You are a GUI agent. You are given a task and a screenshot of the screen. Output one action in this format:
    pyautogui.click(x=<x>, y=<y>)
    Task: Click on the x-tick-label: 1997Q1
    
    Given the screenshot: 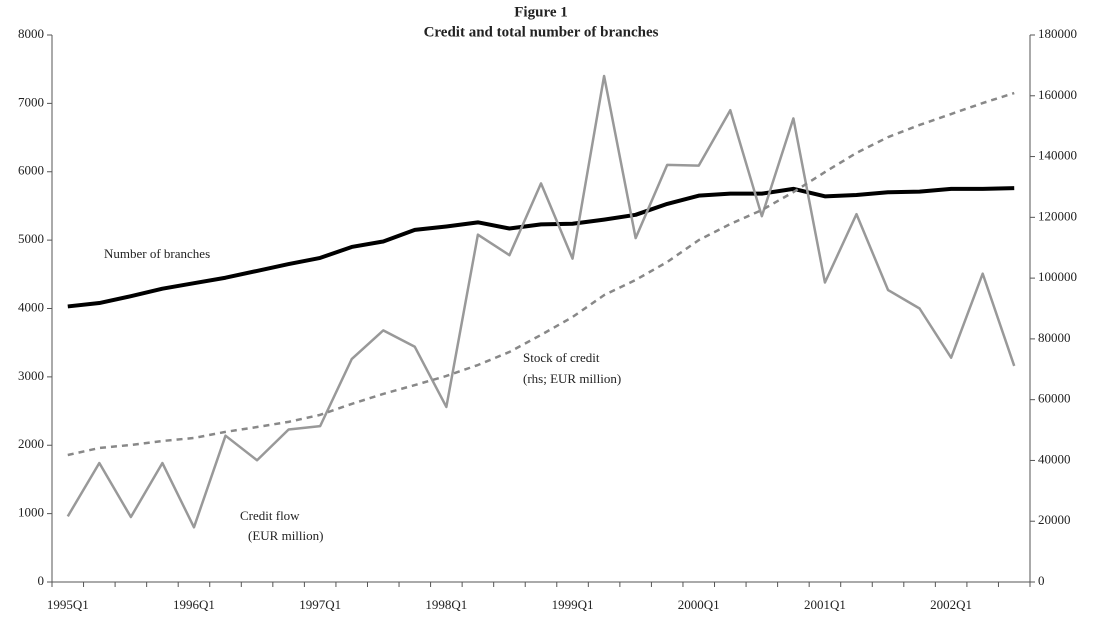 What is the action you would take?
    pyautogui.click(x=320, y=604)
    